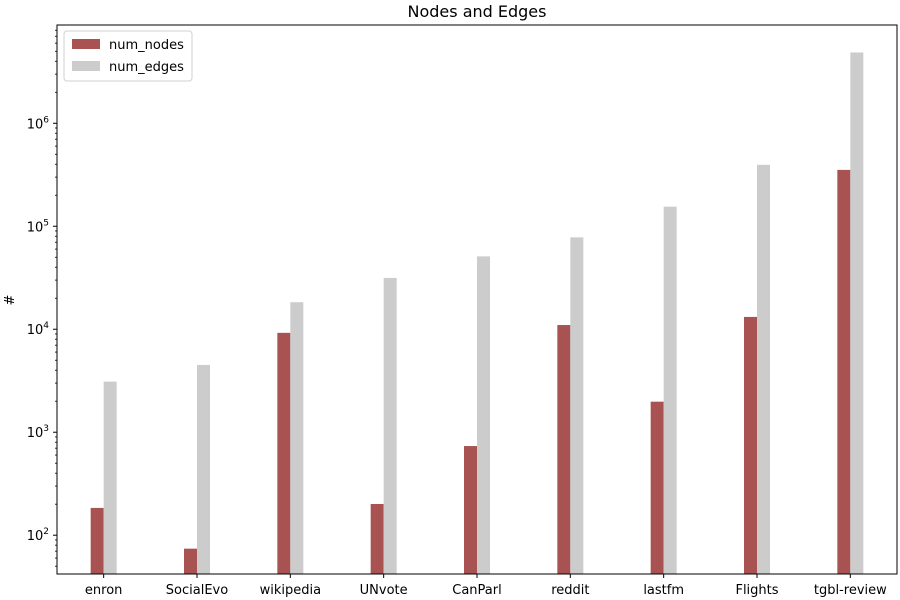 The height and width of the screenshot is (600, 900). Describe the element at coordinates (297, 438) in the screenshot. I see `bar-num_edges-wikipedia` at that location.